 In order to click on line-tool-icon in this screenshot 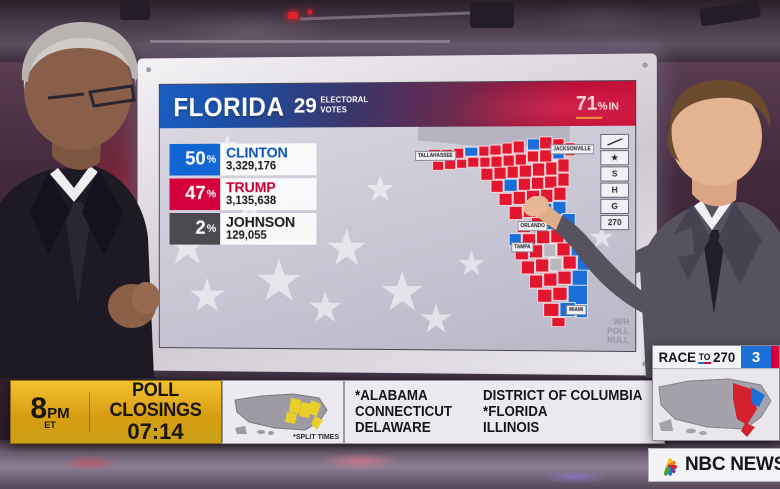, I will do `click(615, 141)`.